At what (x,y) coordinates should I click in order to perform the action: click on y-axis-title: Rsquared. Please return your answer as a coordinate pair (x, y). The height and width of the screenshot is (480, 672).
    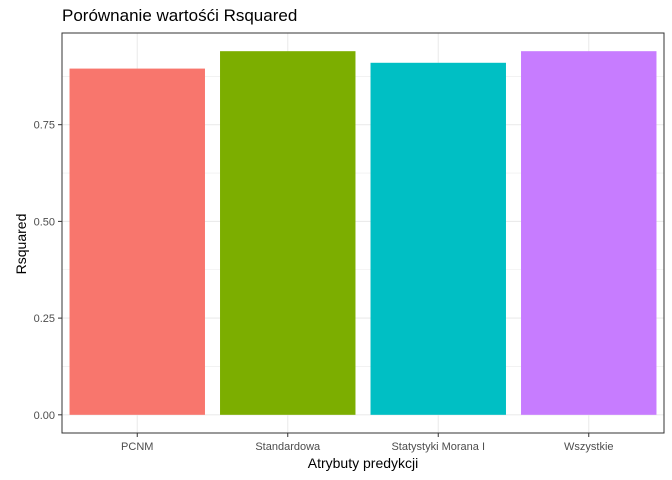
    Looking at the image, I should click on (21, 244).